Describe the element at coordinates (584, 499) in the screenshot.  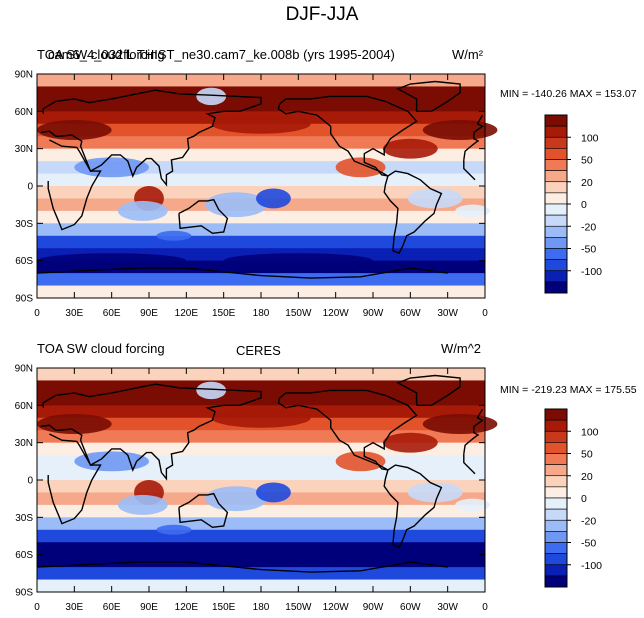
I see `colorbar-tick-label: 0` at that location.